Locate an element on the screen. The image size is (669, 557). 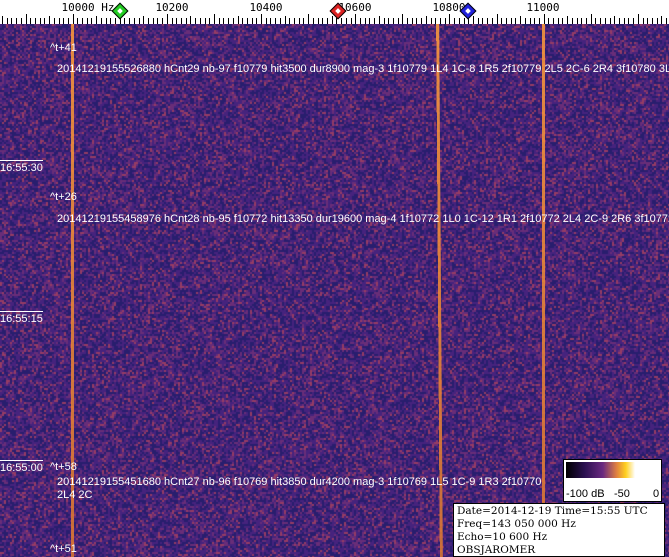
info-observer: OBSJAROMER is located at coordinates (496, 550).